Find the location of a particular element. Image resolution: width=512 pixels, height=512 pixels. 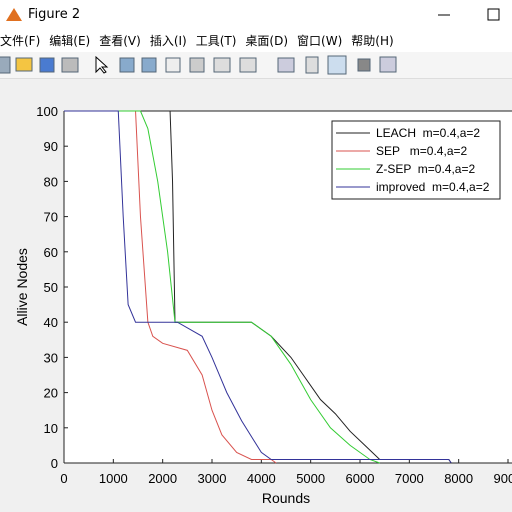

legend-box is located at coordinates (416, 160).